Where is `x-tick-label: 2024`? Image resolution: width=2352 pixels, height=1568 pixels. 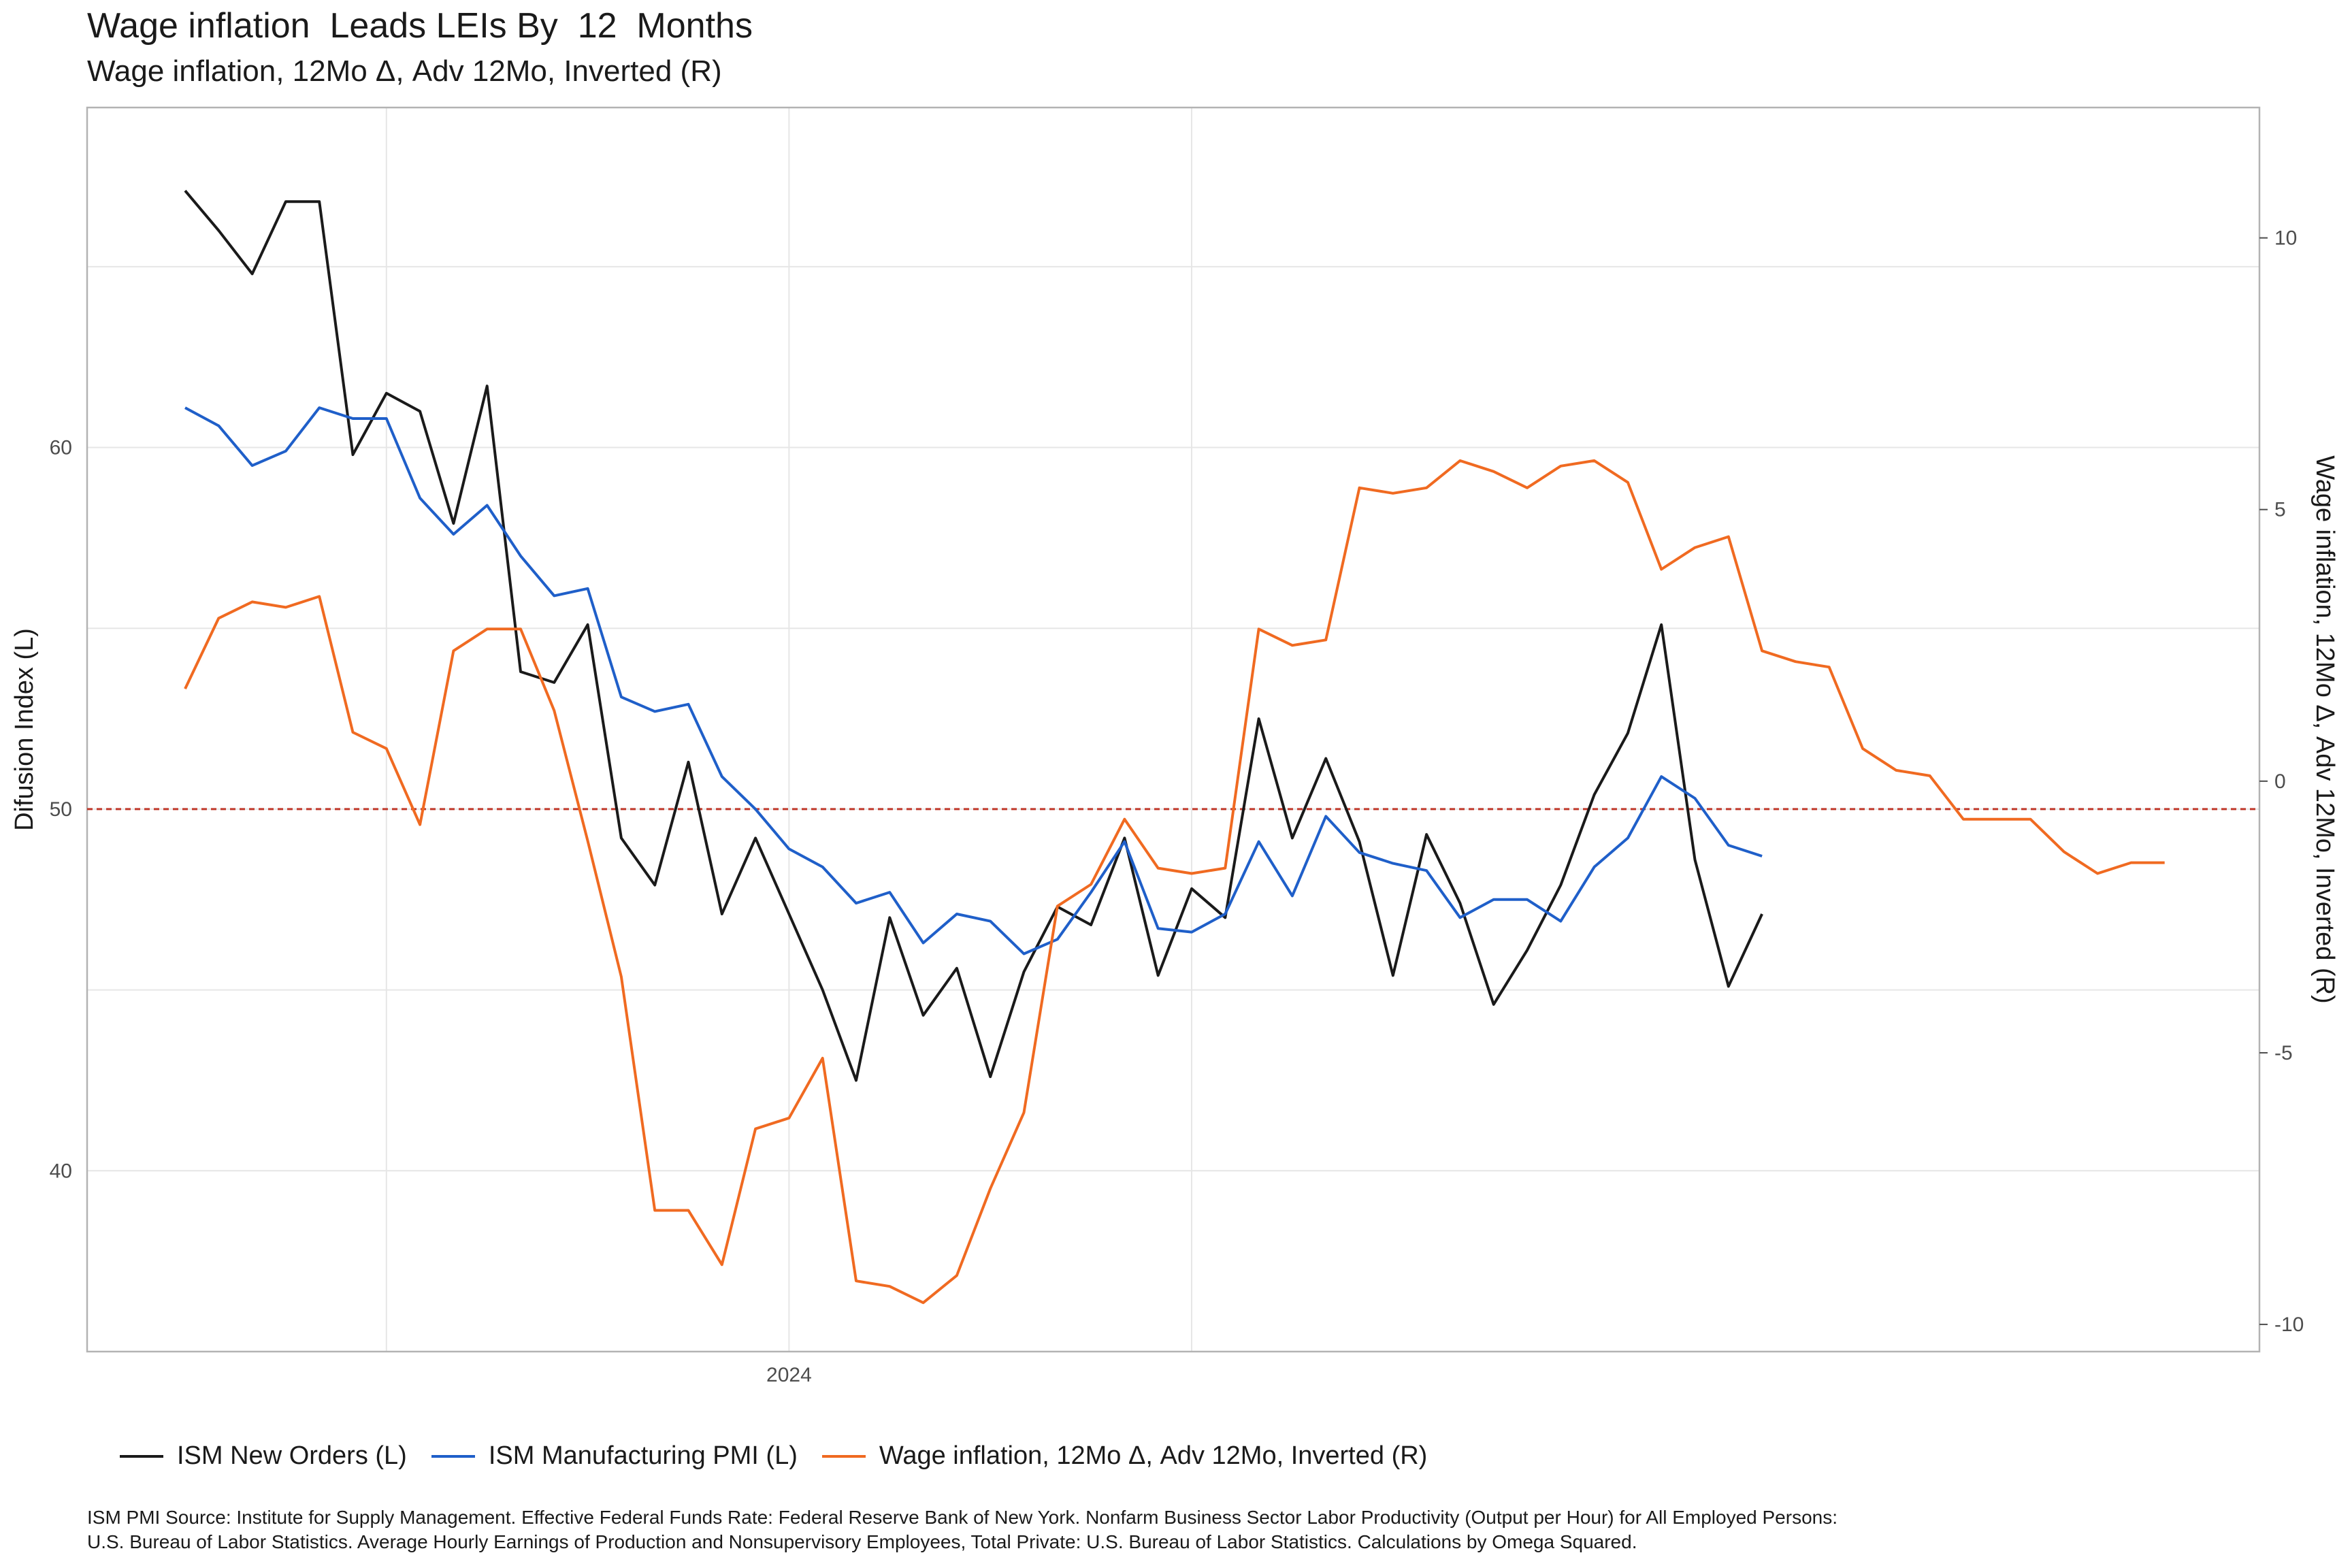 x-tick-label: 2024 is located at coordinates (789, 1375).